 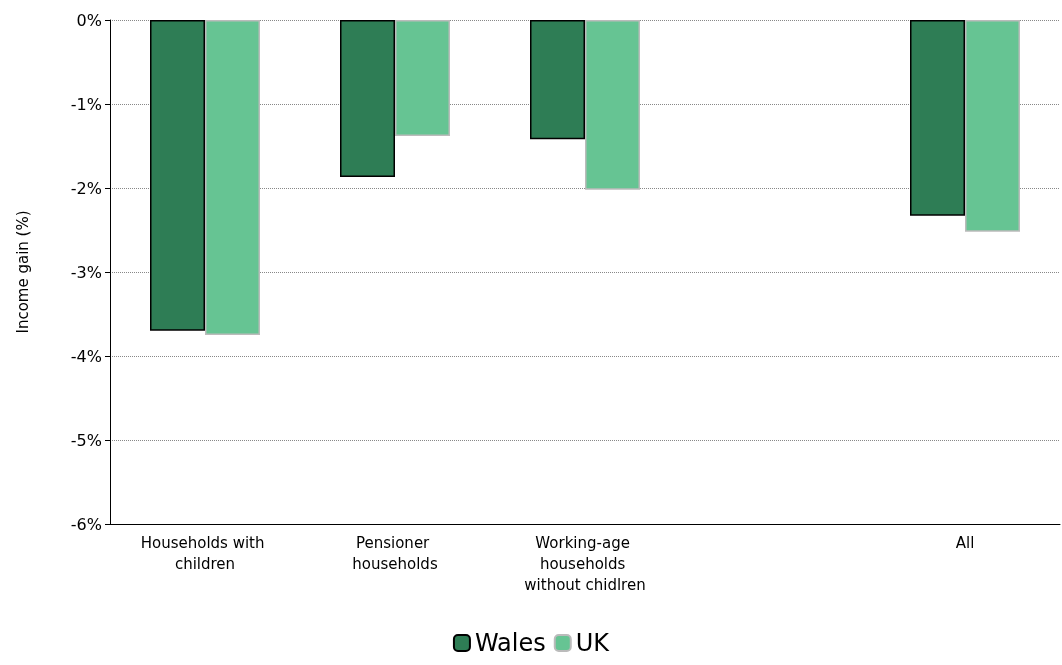 What do you see at coordinates (205, 553) in the screenshot?
I see `x-tick-label: Households with children` at bounding box center [205, 553].